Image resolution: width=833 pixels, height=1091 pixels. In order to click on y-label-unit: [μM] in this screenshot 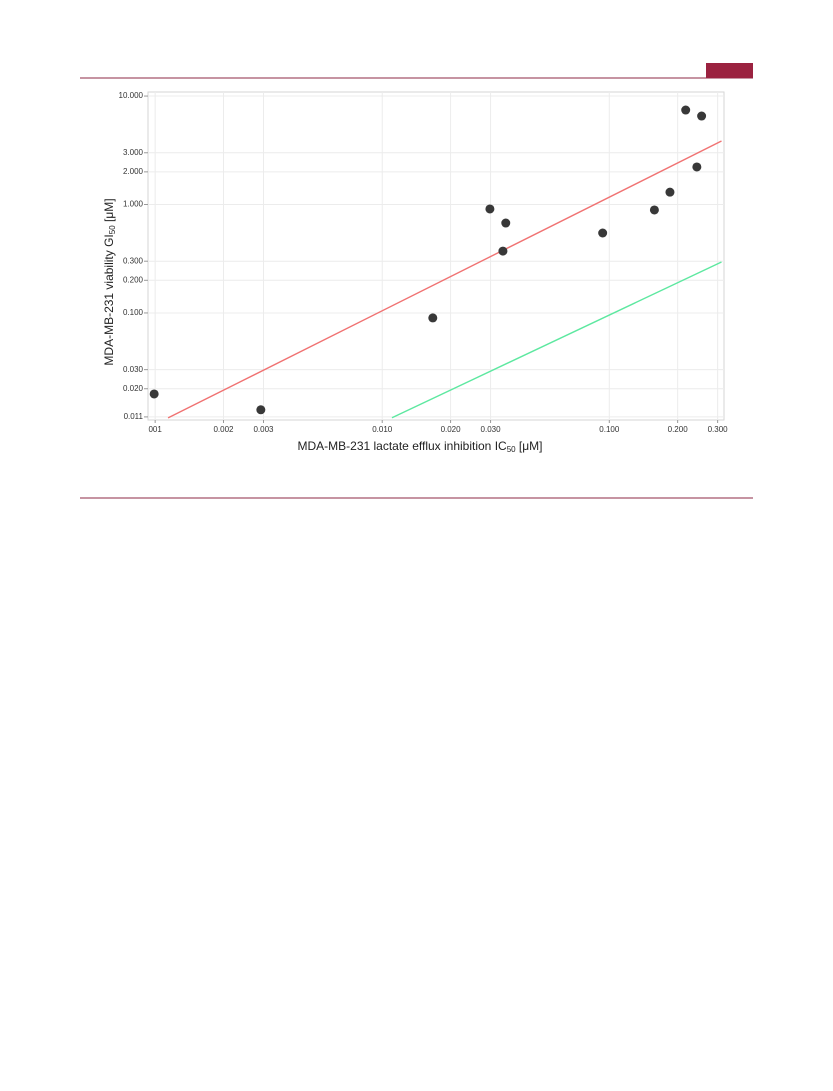, I will do `click(109, 211)`.